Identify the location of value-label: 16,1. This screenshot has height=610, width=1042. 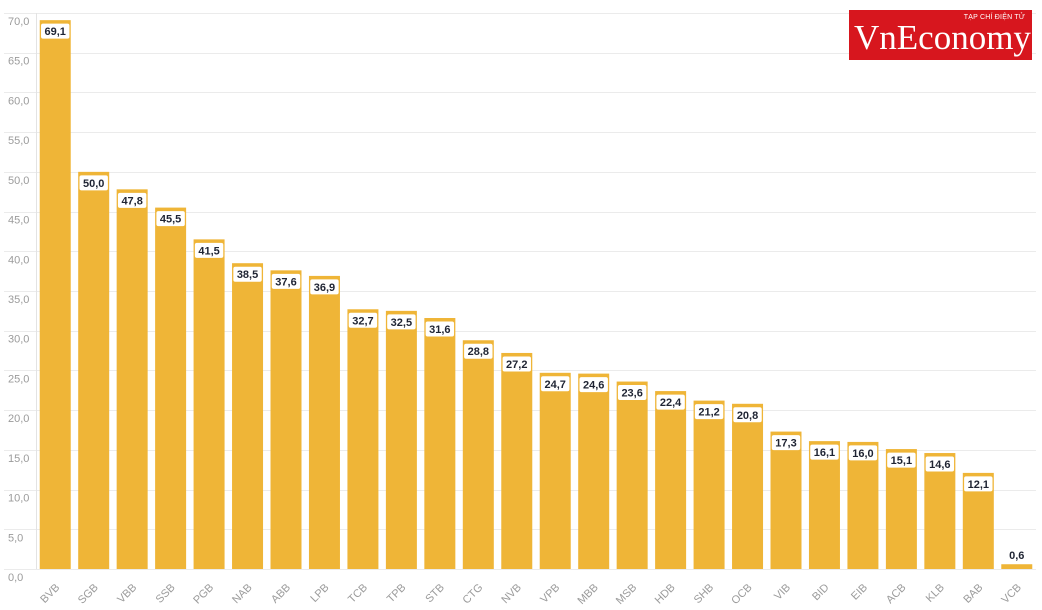
(824, 453).